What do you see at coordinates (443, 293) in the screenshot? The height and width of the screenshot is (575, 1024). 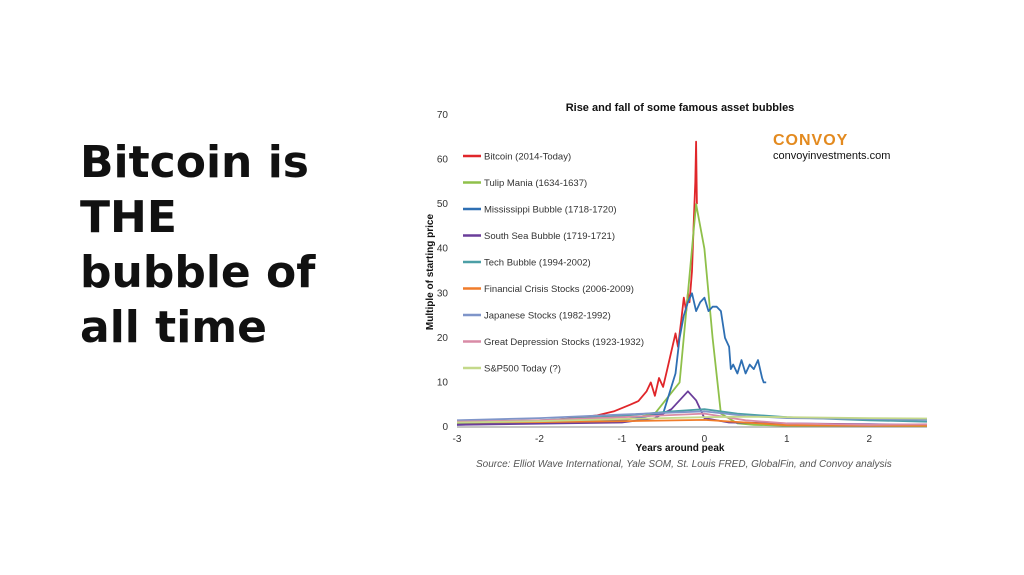 I see `y-tick-label: 30` at bounding box center [443, 293].